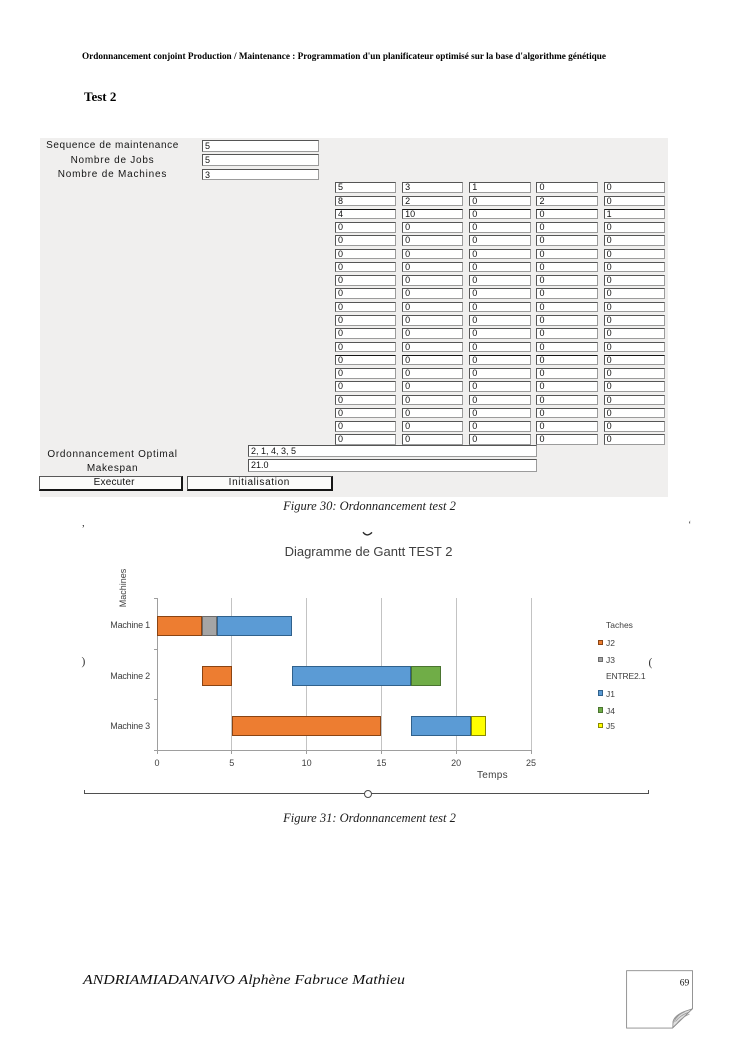 Image resolution: width=745 pixels, height=1053 pixels. What do you see at coordinates (685, 983) in the screenshot?
I see `svg-text: 69` at bounding box center [685, 983].